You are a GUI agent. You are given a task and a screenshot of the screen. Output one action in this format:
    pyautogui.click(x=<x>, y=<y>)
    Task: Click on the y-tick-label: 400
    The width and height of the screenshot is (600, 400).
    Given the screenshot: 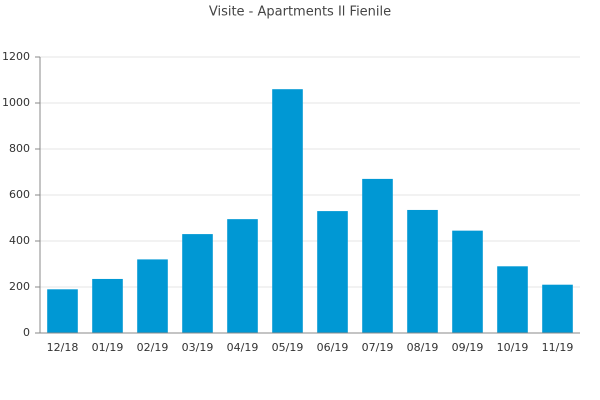 What is the action you would take?
    pyautogui.click(x=19, y=240)
    